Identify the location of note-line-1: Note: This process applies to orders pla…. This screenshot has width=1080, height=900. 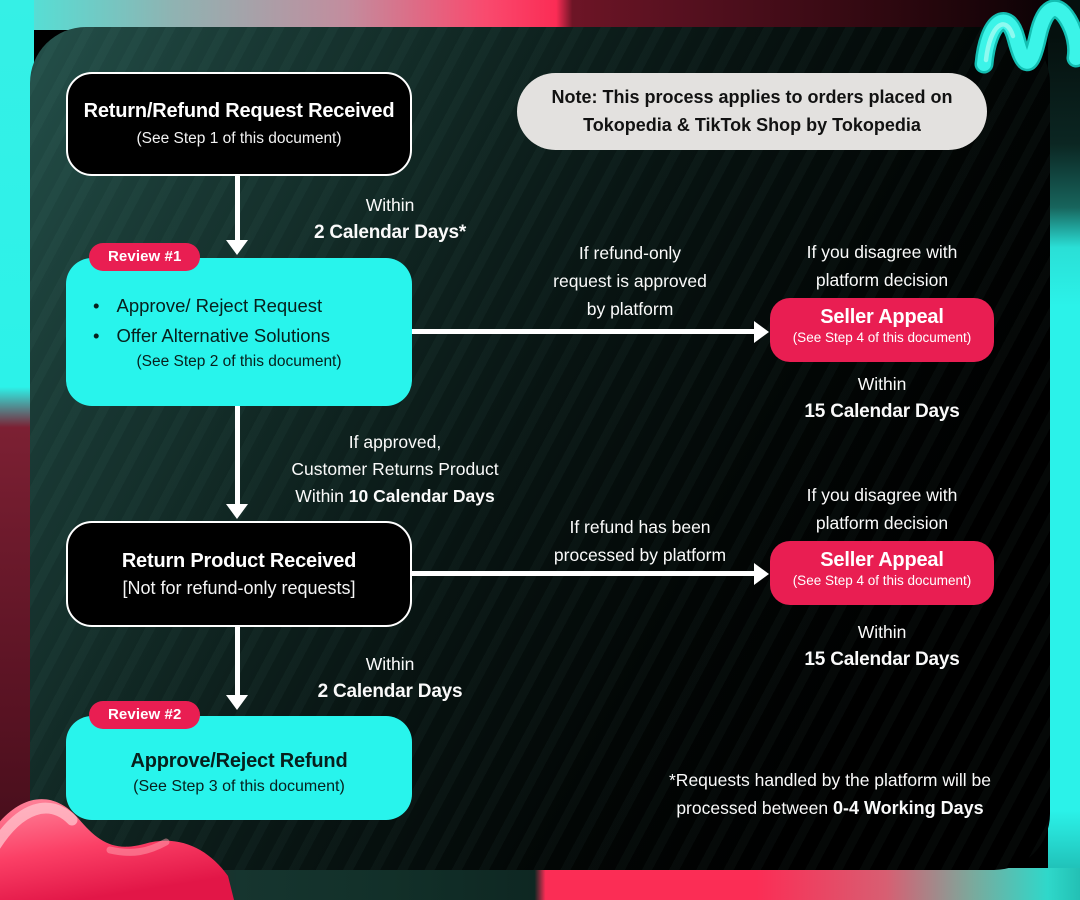
(752, 97).